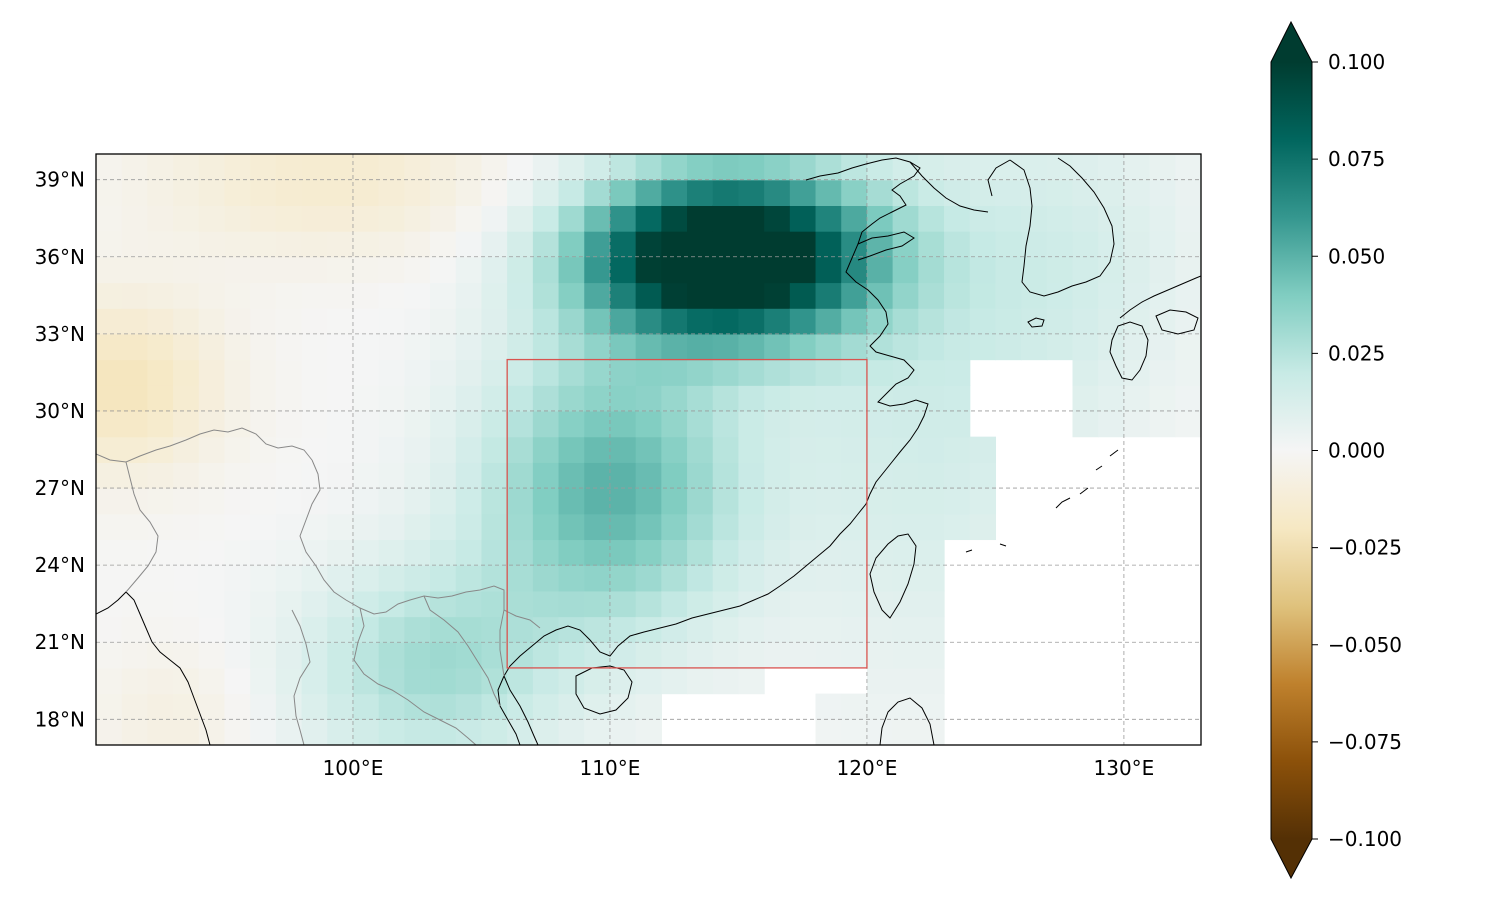 This screenshot has width=1500, height=900. I want to click on liaodong-coastline, so click(949, 187).